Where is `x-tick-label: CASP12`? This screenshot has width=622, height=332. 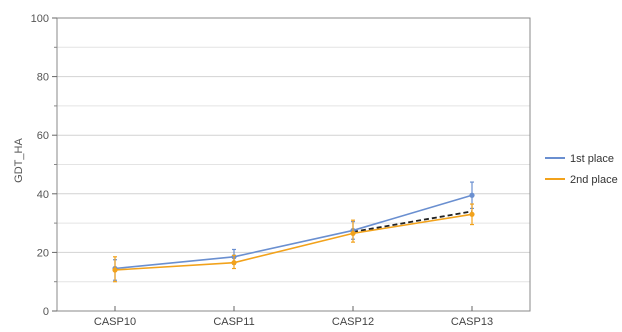 x-tick-label: CASP12 is located at coordinates (353, 321).